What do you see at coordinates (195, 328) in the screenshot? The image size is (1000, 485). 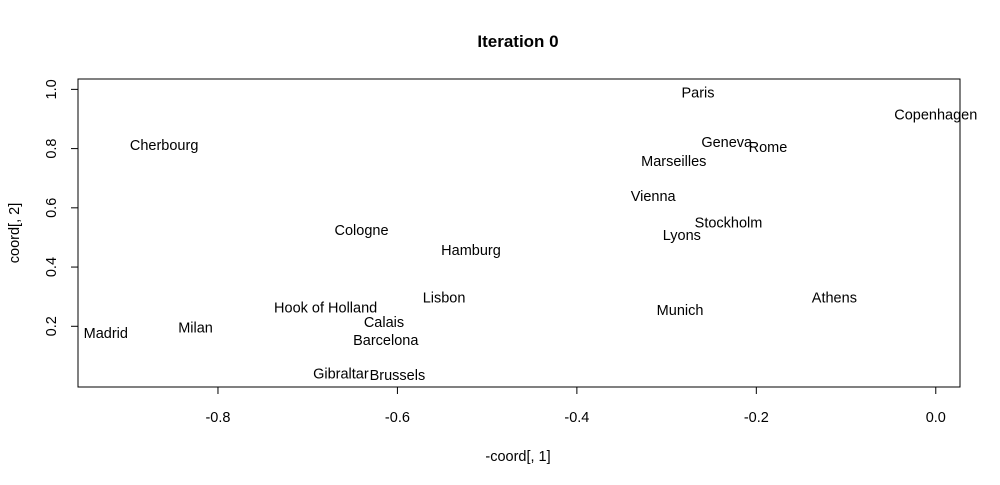 I see `point-label: Milan` at bounding box center [195, 328].